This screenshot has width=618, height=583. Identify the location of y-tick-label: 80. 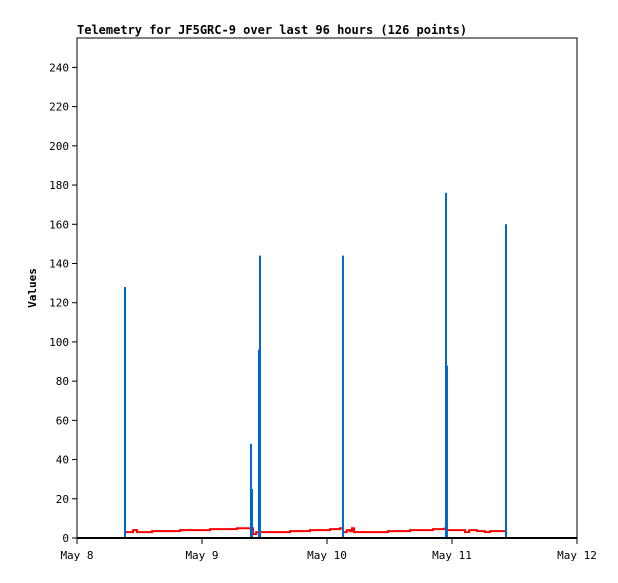
(62, 381).